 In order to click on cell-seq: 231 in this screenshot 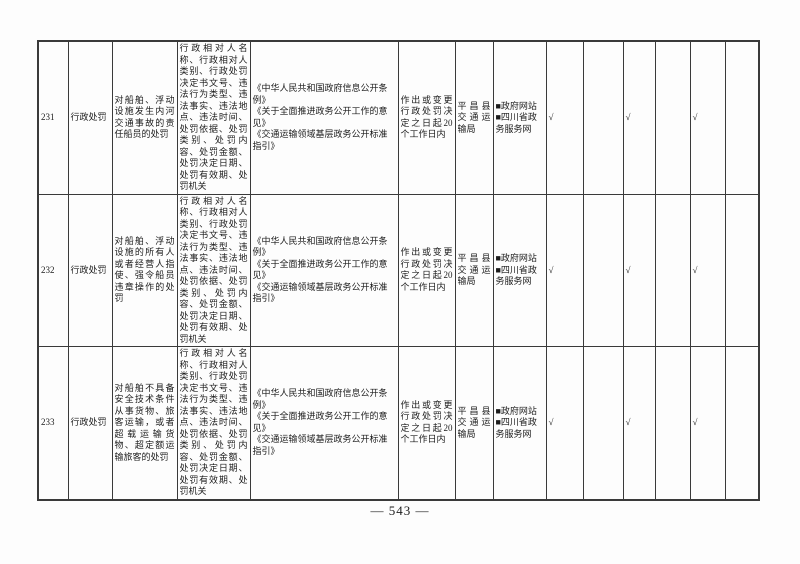, I will do `click(53, 117)`.